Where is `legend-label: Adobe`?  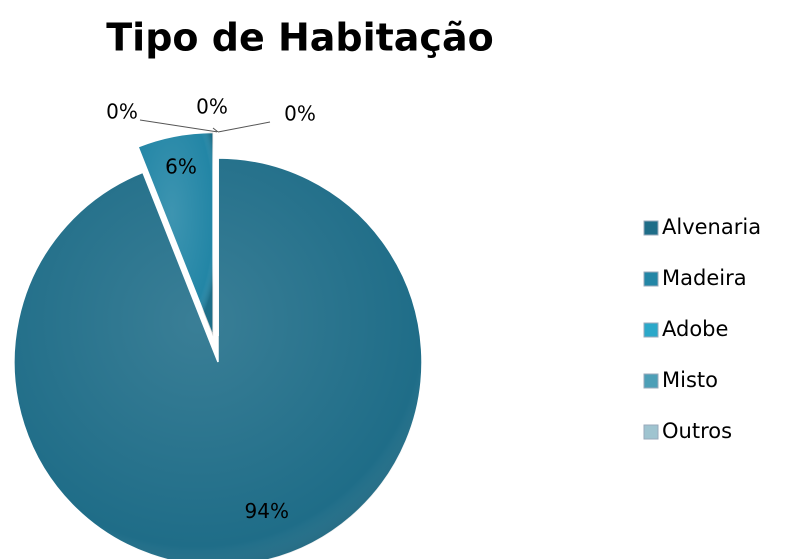 legend-label: Adobe is located at coordinates (695, 329).